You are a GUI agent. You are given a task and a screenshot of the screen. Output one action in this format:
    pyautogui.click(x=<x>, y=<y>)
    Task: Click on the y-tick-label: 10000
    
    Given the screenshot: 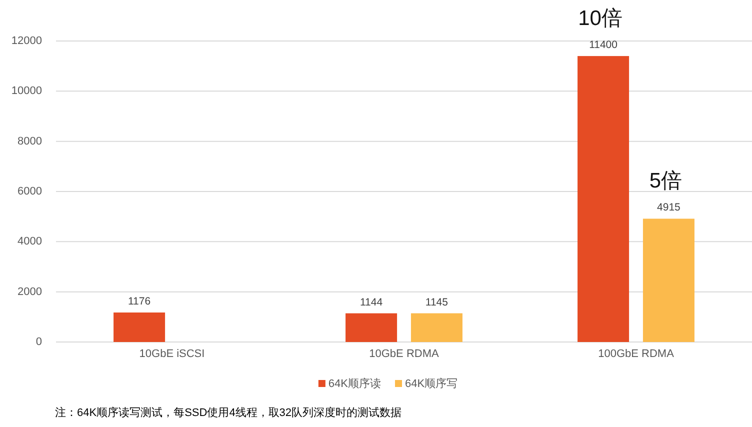 What is the action you would take?
    pyautogui.click(x=26, y=91)
    